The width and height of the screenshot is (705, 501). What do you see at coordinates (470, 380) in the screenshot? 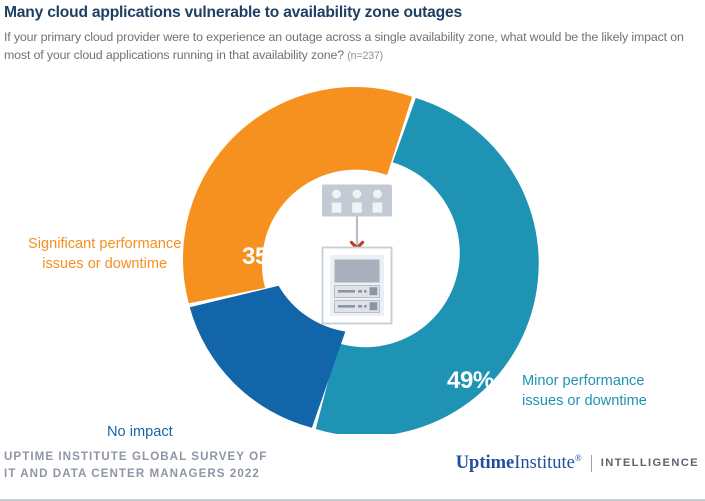
I see `slice-value-minor-performance: 49%` at bounding box center [470, 380].